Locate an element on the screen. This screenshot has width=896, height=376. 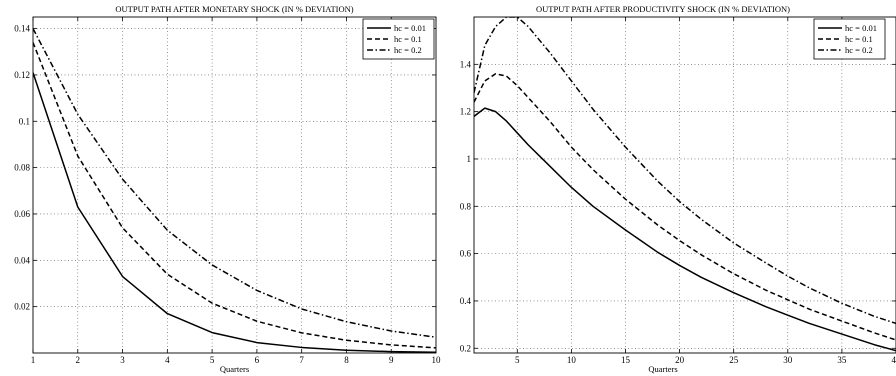
y-tick-label: 0.6 is located at coordinates (466, 254).